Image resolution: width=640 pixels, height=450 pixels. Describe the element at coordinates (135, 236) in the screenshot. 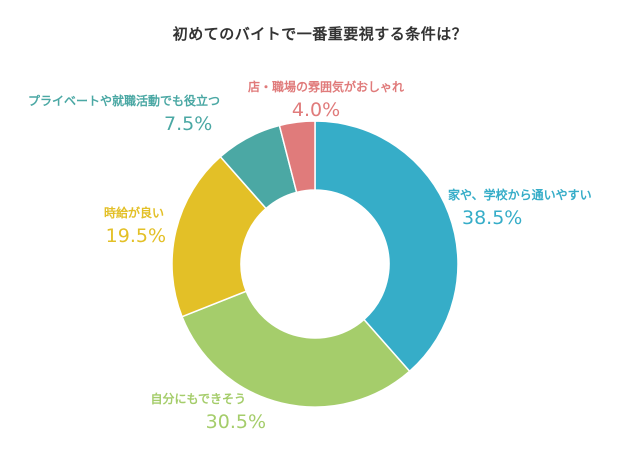

I see `slice-value-label: 19.5%` at that location.